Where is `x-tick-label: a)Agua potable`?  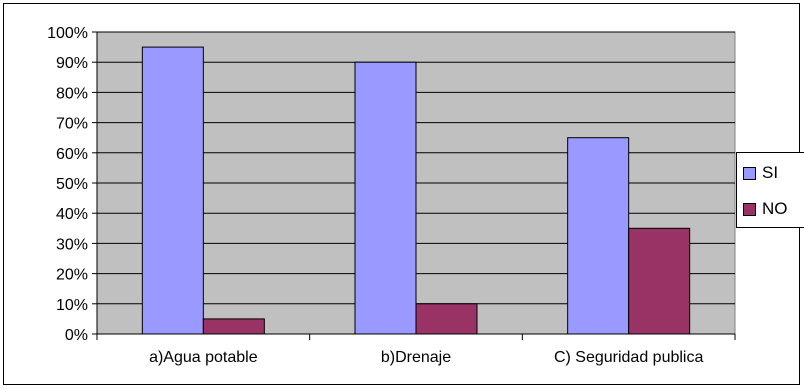 x-tick-label: a)Agua potable is located at coordinates (203, 357).